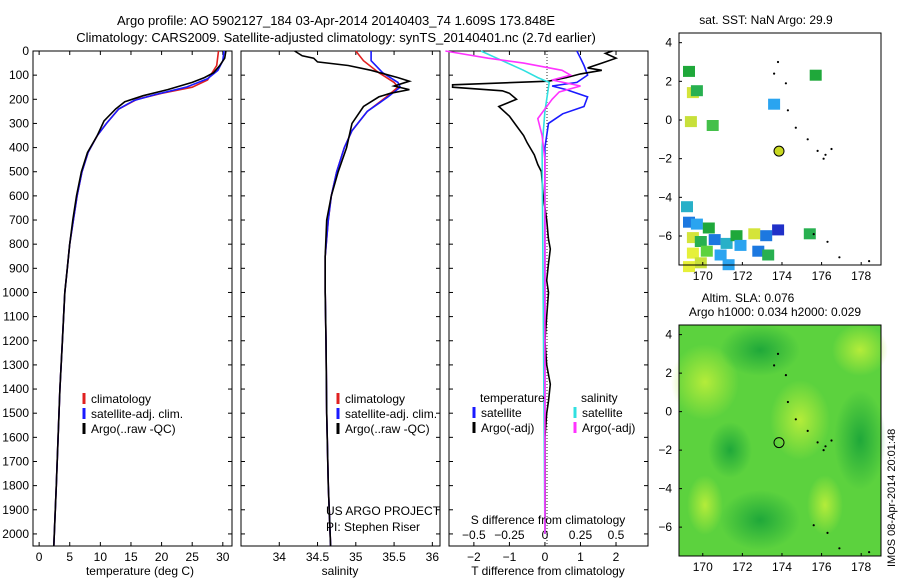 The width and height of the screenshot is (900, 585). Describe the element at coordinates (602, 413) in the screenshot. I see `legend-label-salinity-satellite: satellite` at that location.